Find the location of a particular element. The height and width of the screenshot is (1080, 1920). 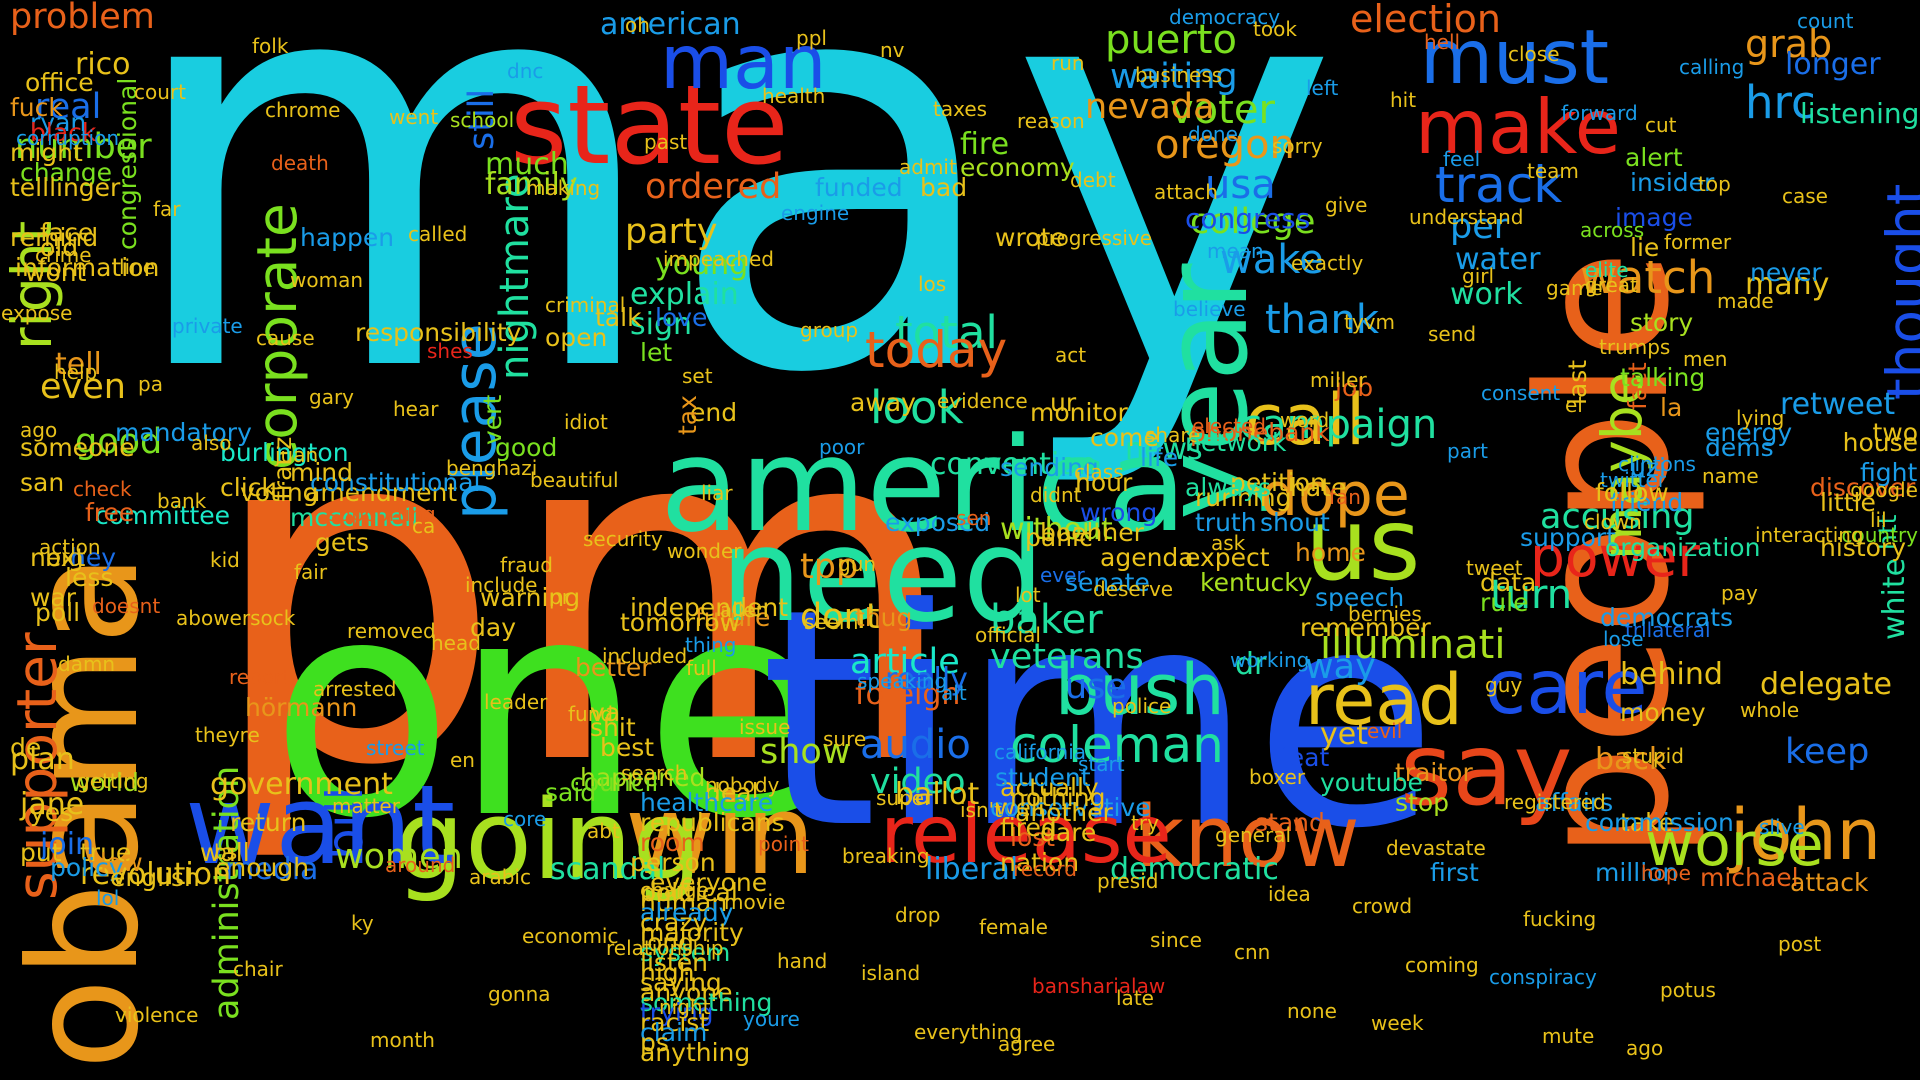

word-folk: folk is located at coordinates (270, 46).